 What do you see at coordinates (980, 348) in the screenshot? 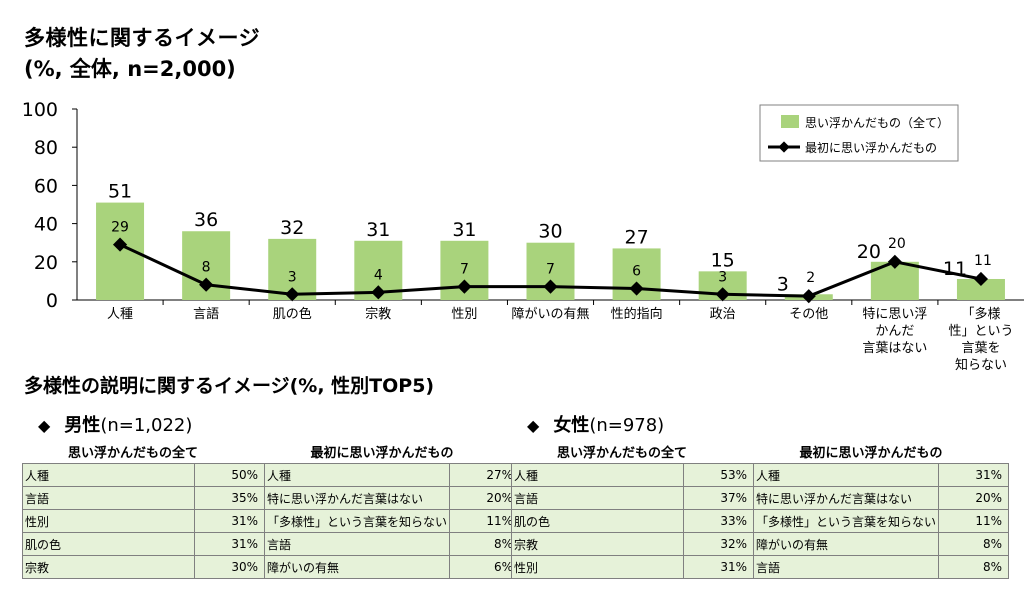
I see `x-category-label: 言葉を` at bounding box center [980, 348].